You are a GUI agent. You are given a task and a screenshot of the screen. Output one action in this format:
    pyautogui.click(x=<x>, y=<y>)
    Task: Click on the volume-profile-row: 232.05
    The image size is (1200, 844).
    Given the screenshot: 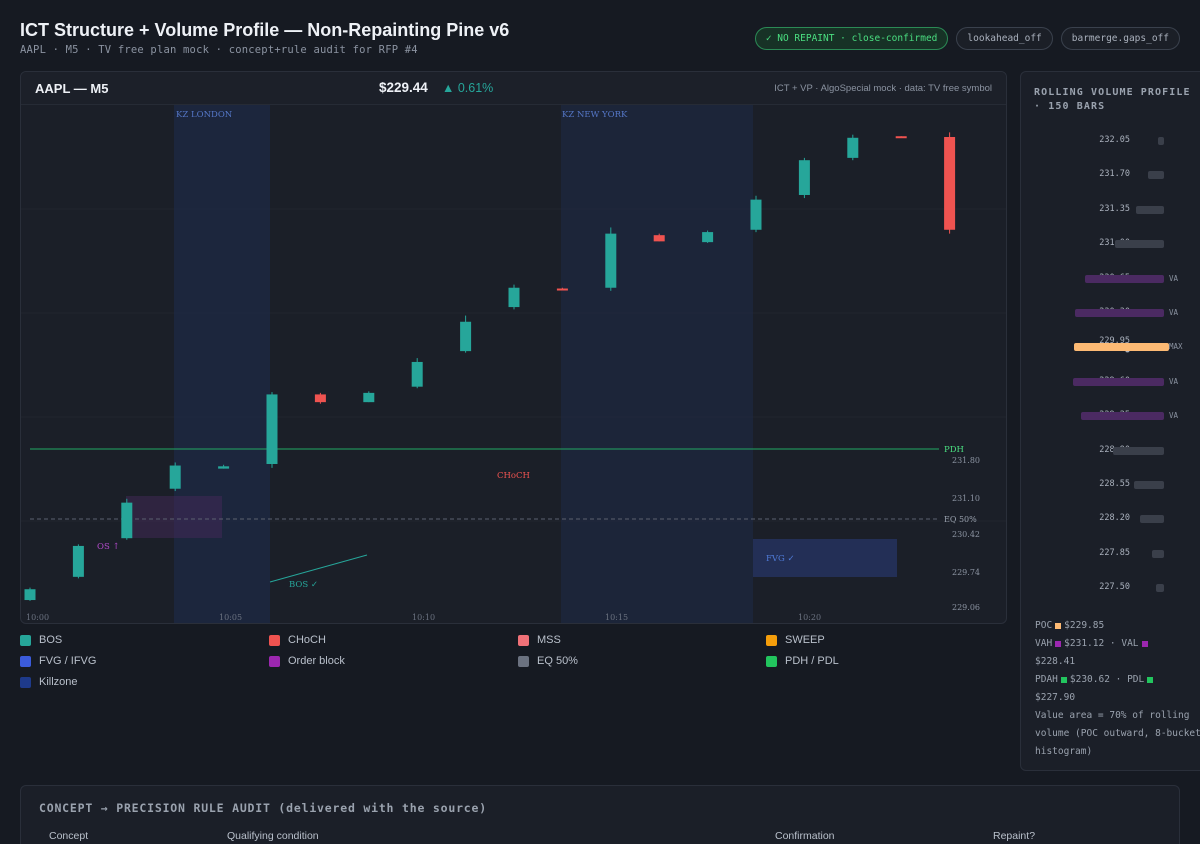 What is the action you would take?
    pyautogui.click(x=1110, y=141)
    